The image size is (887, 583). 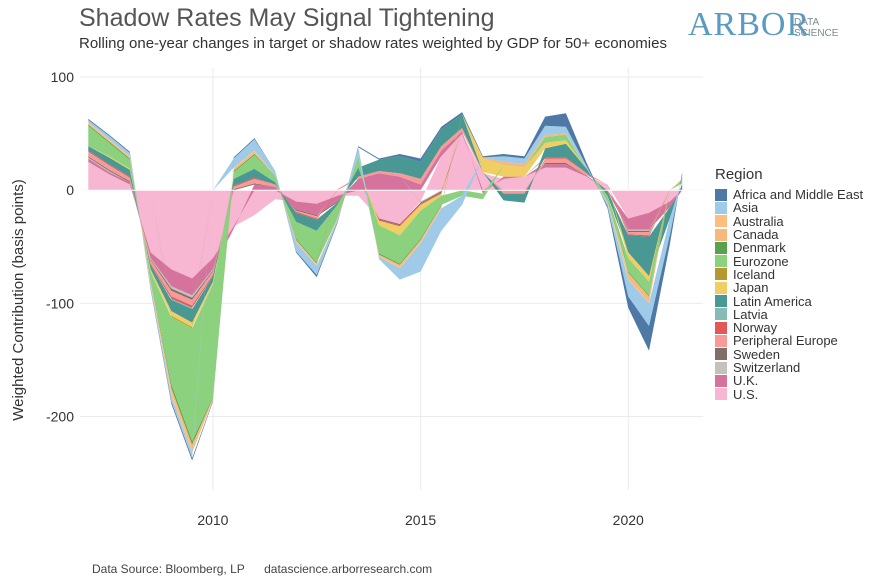 I want to click on legend-label: U.S., so click(x=746, y=394).